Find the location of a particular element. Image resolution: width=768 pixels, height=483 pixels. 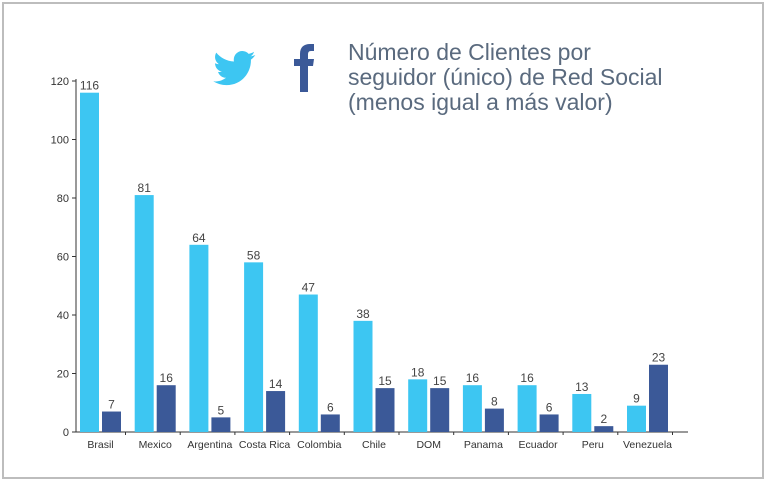

x-tick-label: Costa Rica is located at coordinates (265, 445).